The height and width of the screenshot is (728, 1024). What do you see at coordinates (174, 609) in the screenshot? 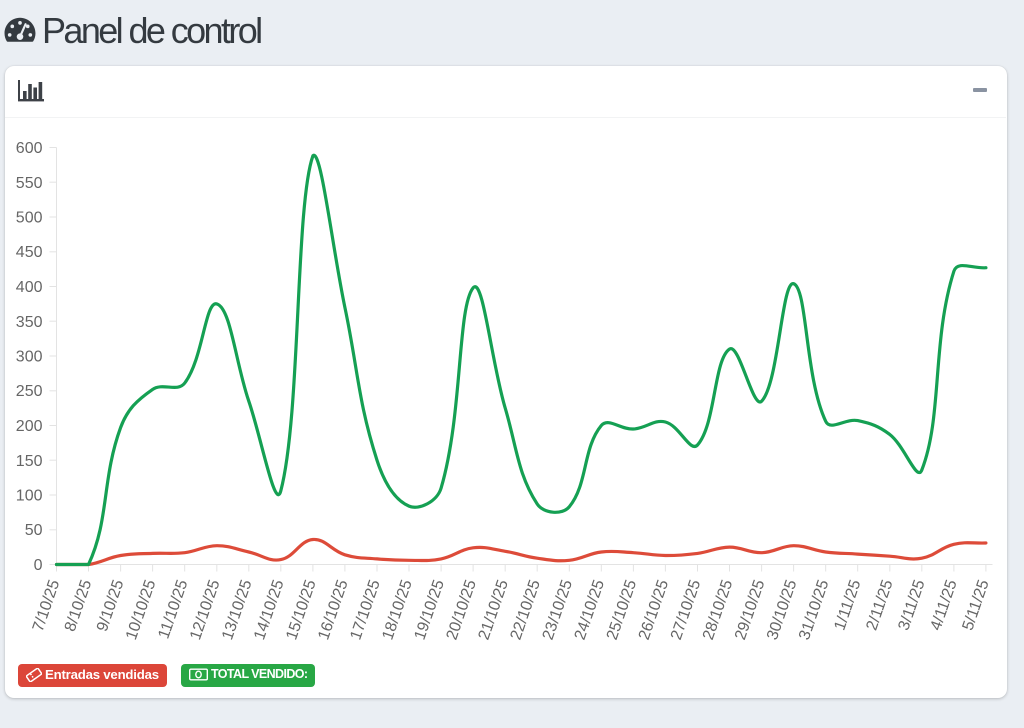
I see `svg-text: 11/10/25` at bounding box center [174, 609].